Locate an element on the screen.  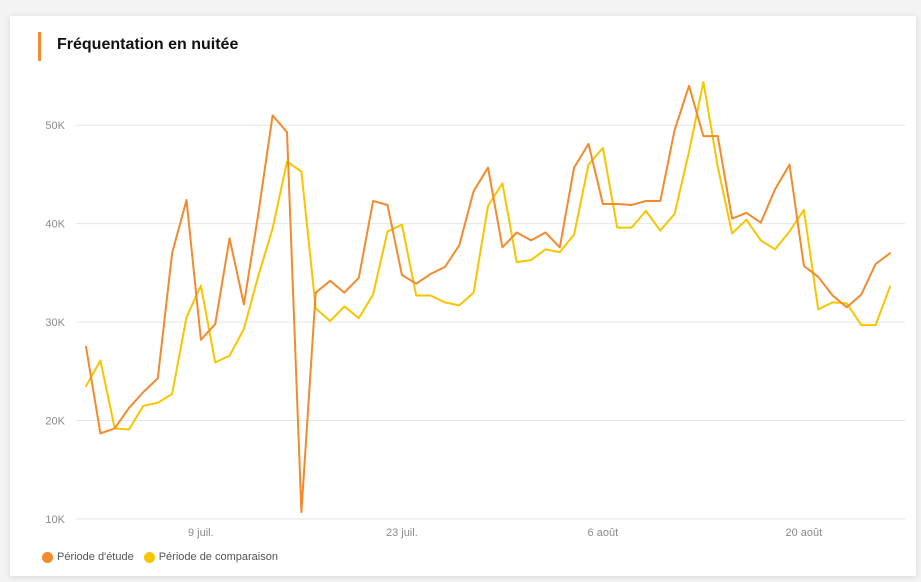
y-tick-label: 50K is located at coordinates (55, 126).